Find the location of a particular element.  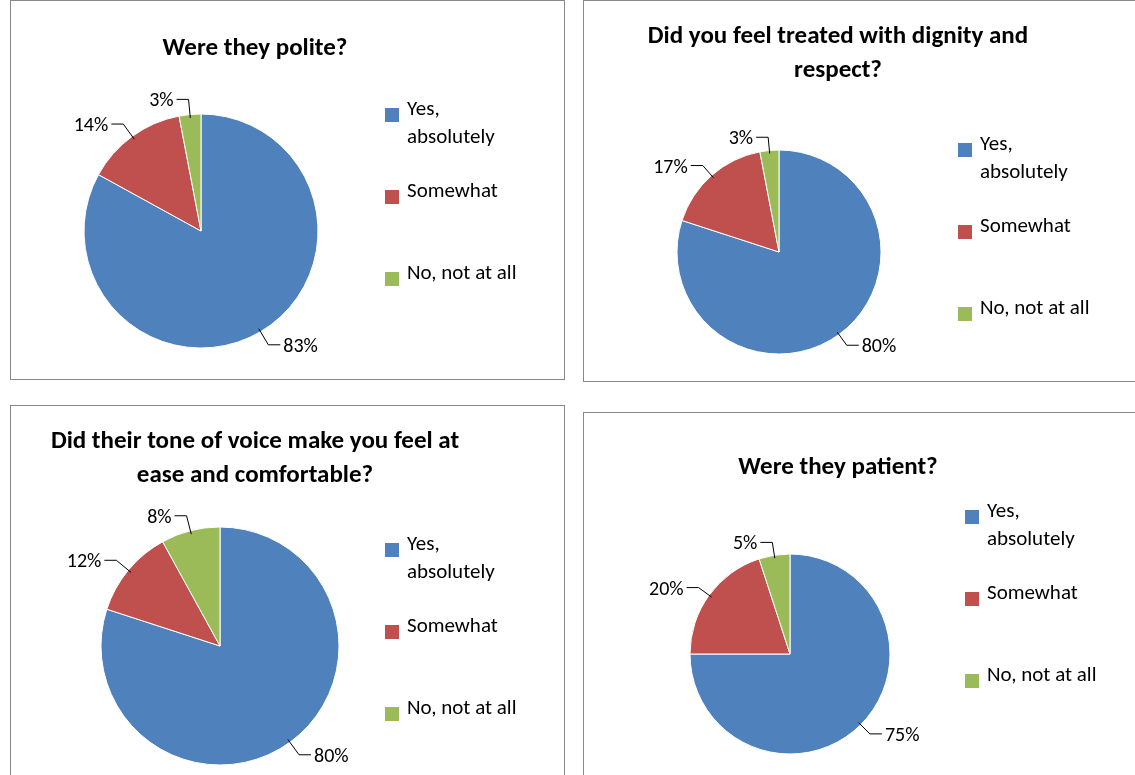

data-label: 5% is located at coordinates (745, 542).